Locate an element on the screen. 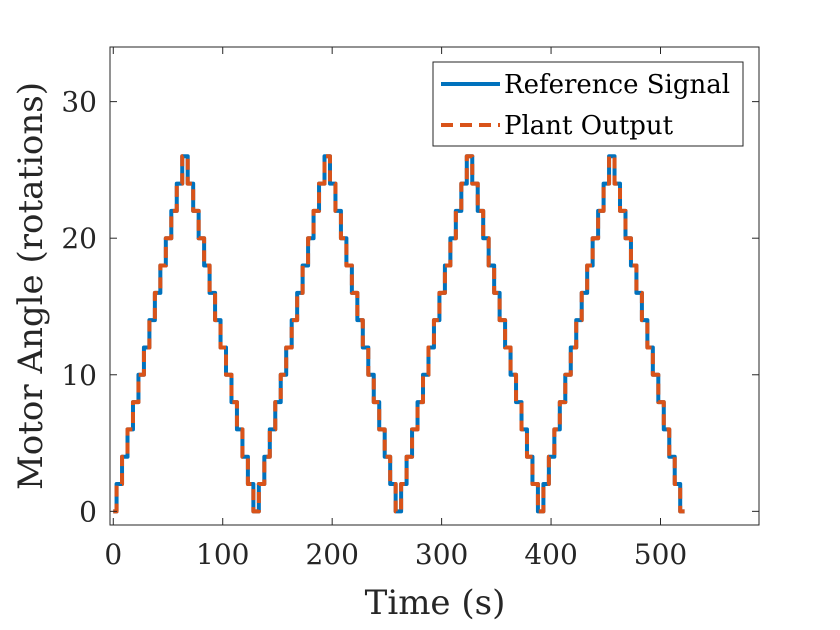 The width and height of the screenshot is (840, 630). x-tick-label: 500 is located at coordinates (660, 554).